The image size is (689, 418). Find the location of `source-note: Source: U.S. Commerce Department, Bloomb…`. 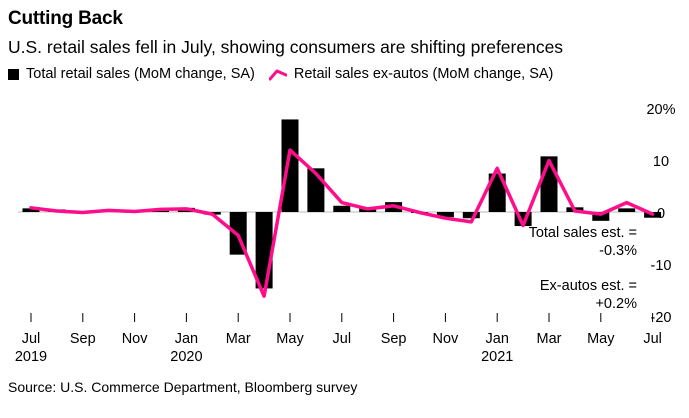

source-note: Source: U.S. Commerce Department, Bloomb… is located at coordinates (183, 387).